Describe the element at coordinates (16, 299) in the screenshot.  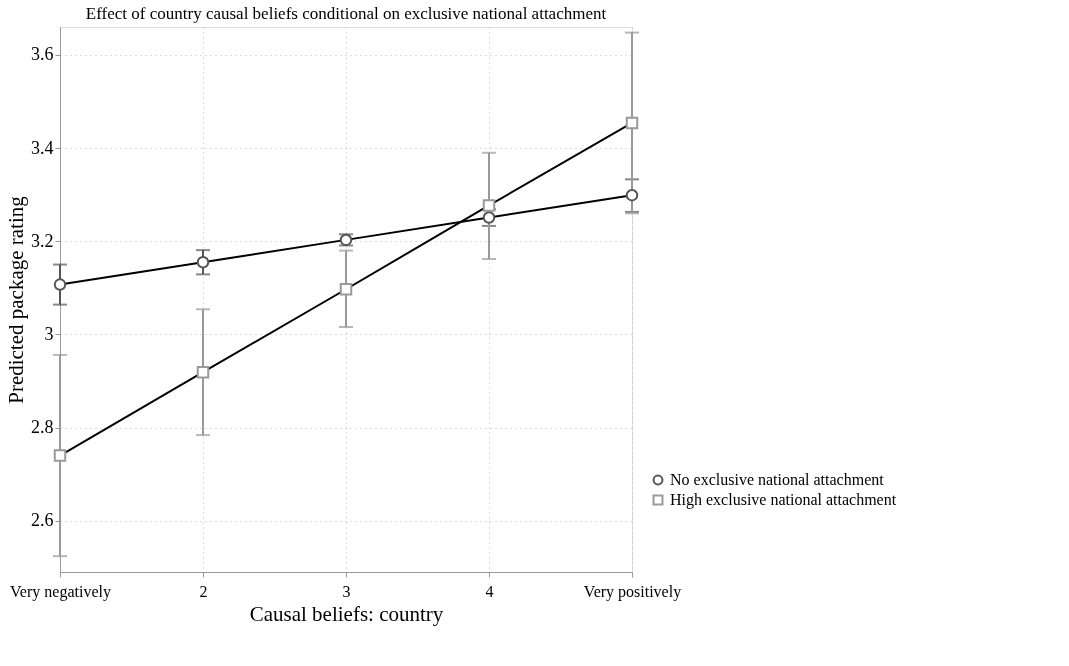
I see `y-axis-title: Predicted package rating` at that location.